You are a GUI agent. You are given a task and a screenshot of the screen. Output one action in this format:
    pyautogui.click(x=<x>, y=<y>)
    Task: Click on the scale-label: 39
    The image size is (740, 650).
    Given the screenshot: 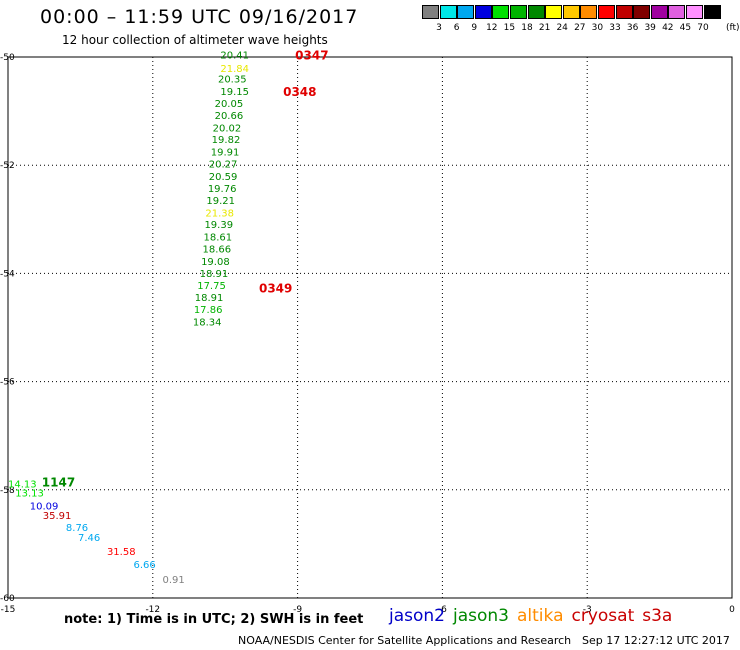 What is the action you would take?
    pyautogui.click(x=650, y=28)
    